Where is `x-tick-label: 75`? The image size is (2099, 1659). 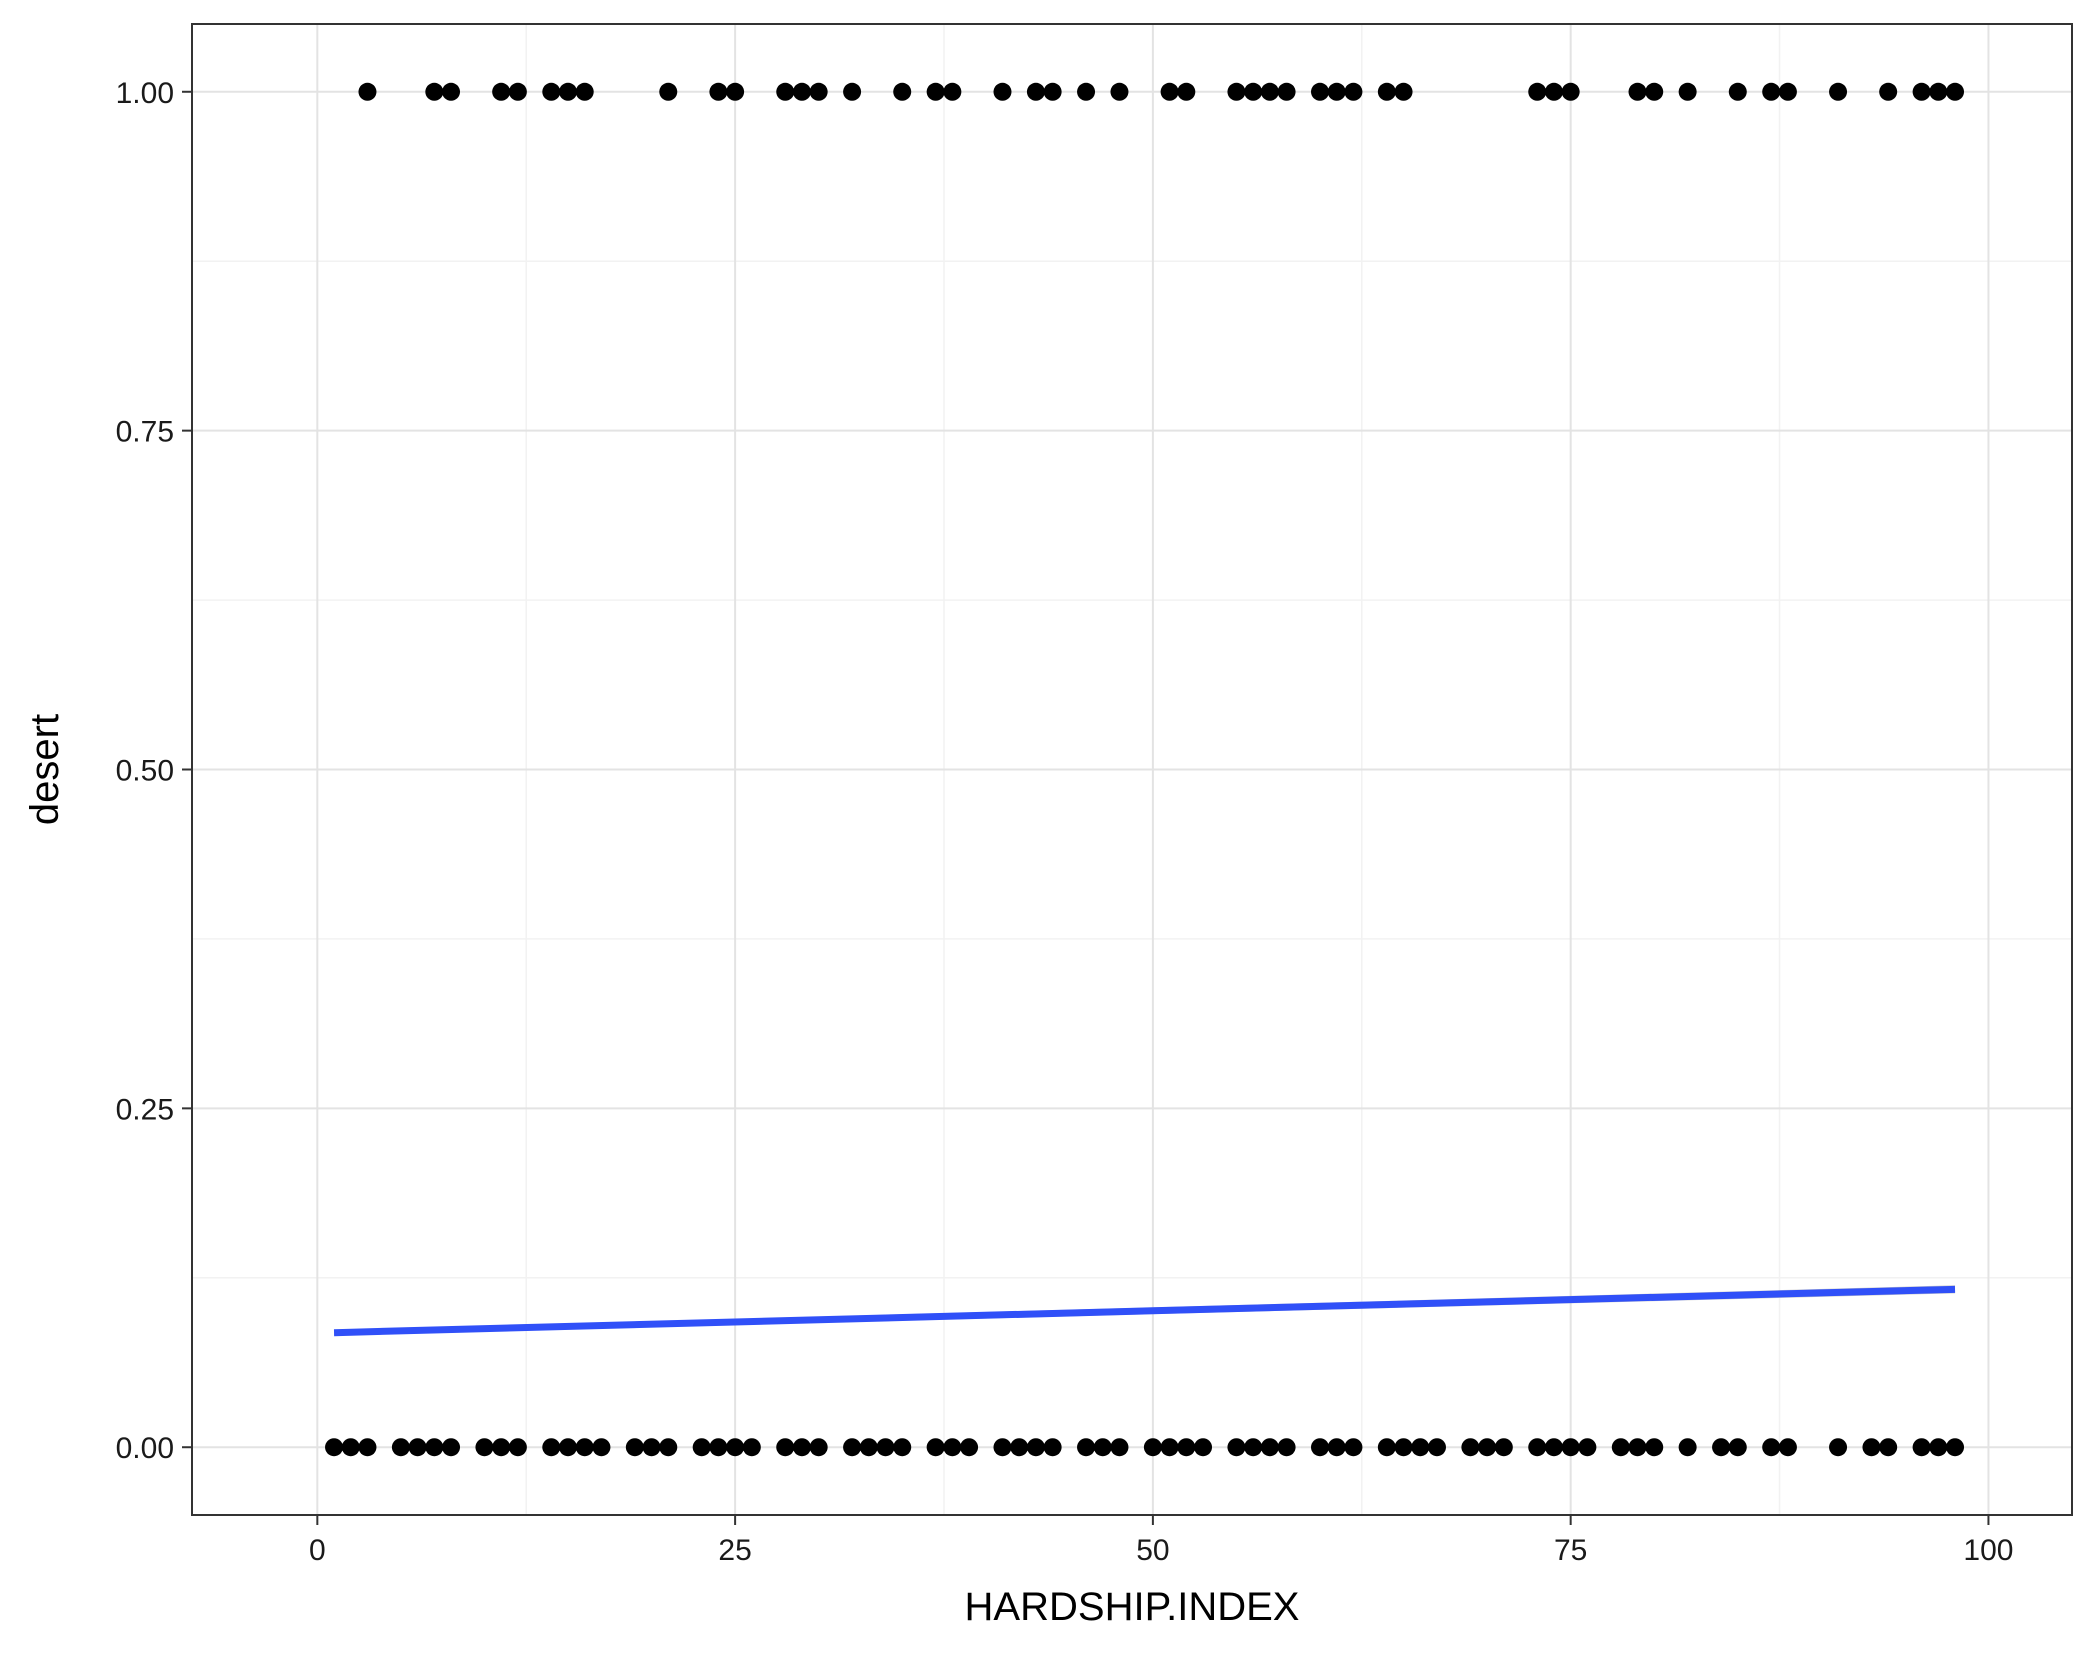
x-tick-label: 75 is located at coordinates (1570, 1550).